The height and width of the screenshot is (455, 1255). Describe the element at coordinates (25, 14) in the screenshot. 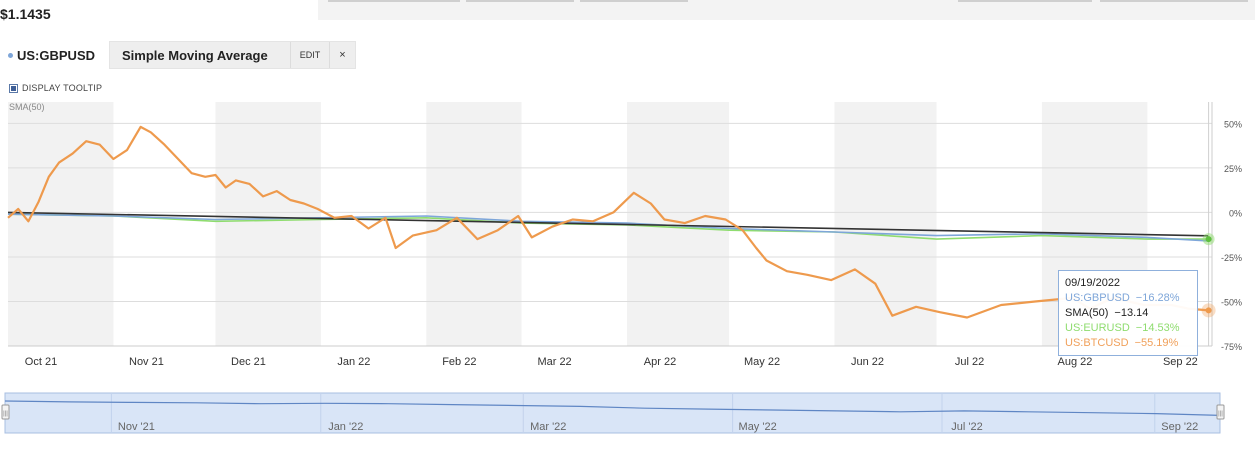

I see `current-price: $1.1435` at that location.